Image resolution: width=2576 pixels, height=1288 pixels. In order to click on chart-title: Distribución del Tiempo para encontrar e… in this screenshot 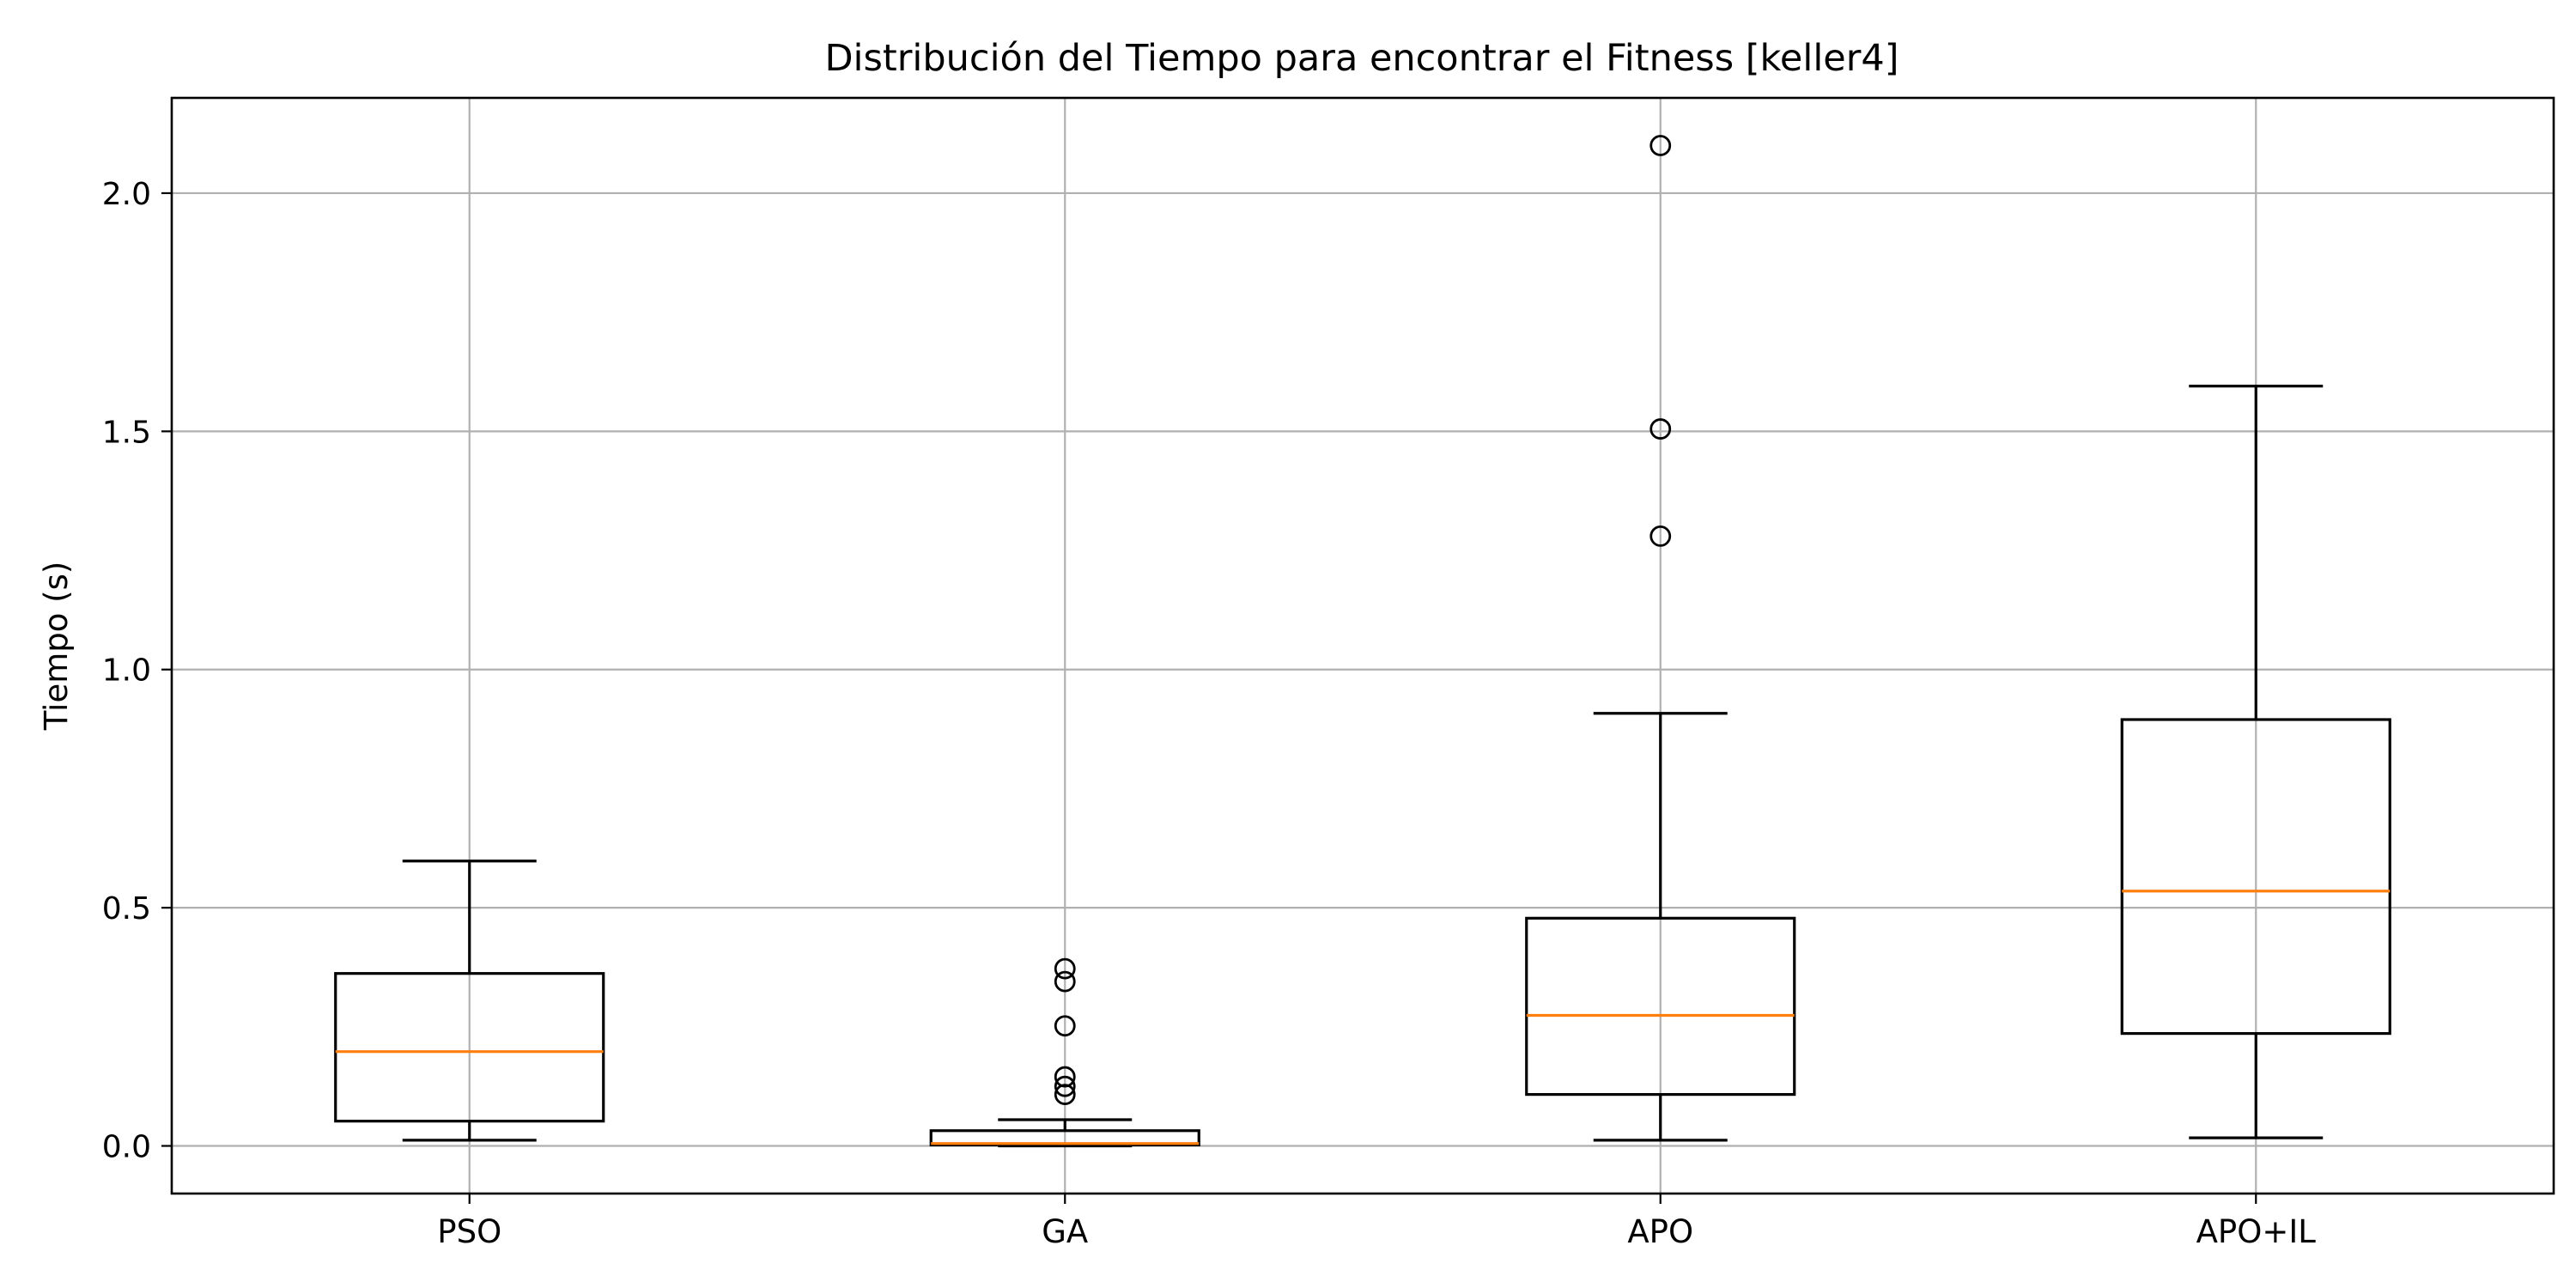, I will do `click(1361, 59)`.